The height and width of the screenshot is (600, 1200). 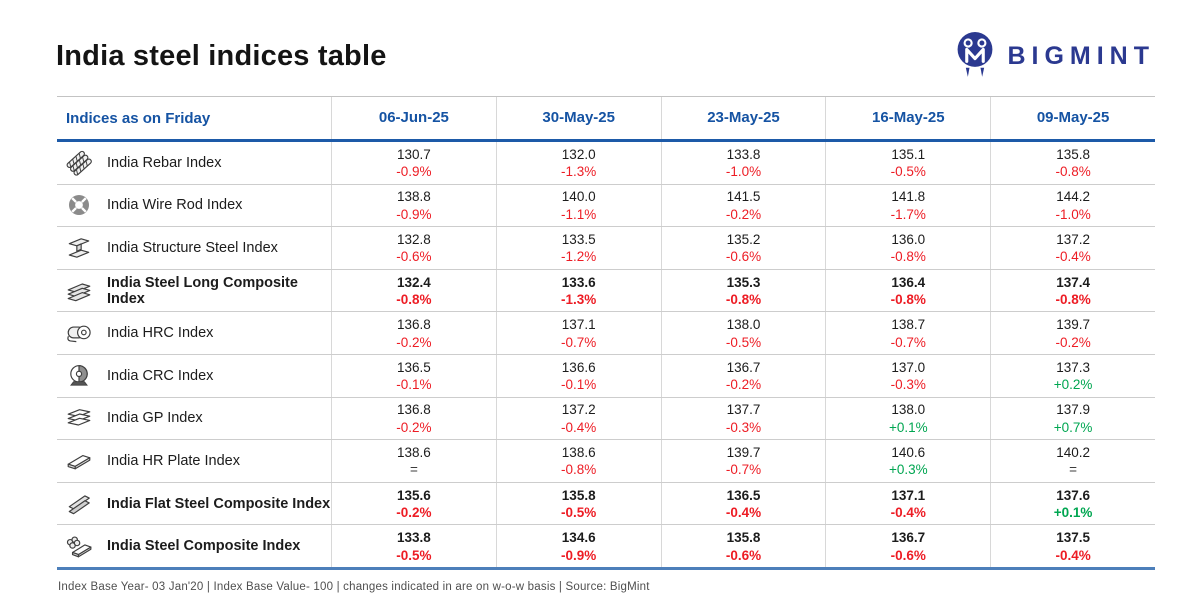 I want to click on value-cell: 137.4 -0.8%, so click(x=1072, y=290).